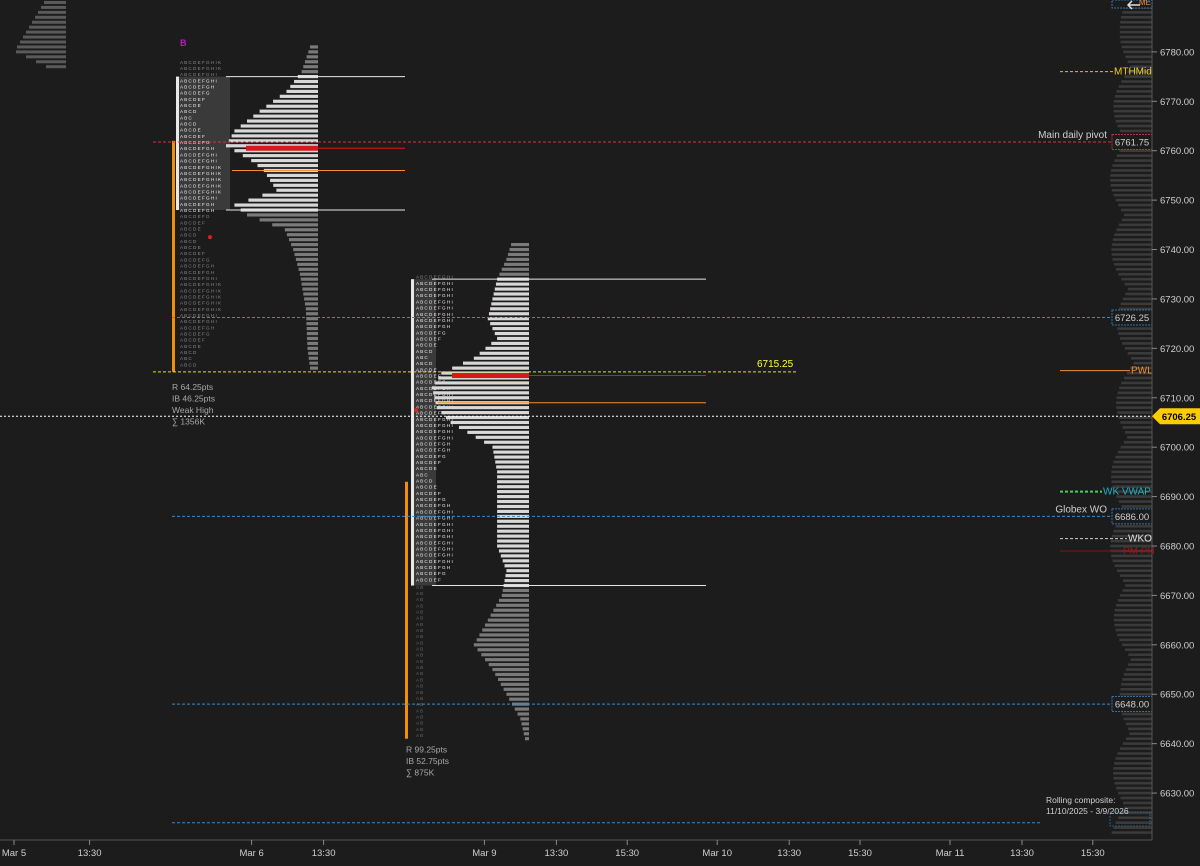  Describe the element at coordinates (282, 148) in the screenshot. I see `poc-bar` at that location.